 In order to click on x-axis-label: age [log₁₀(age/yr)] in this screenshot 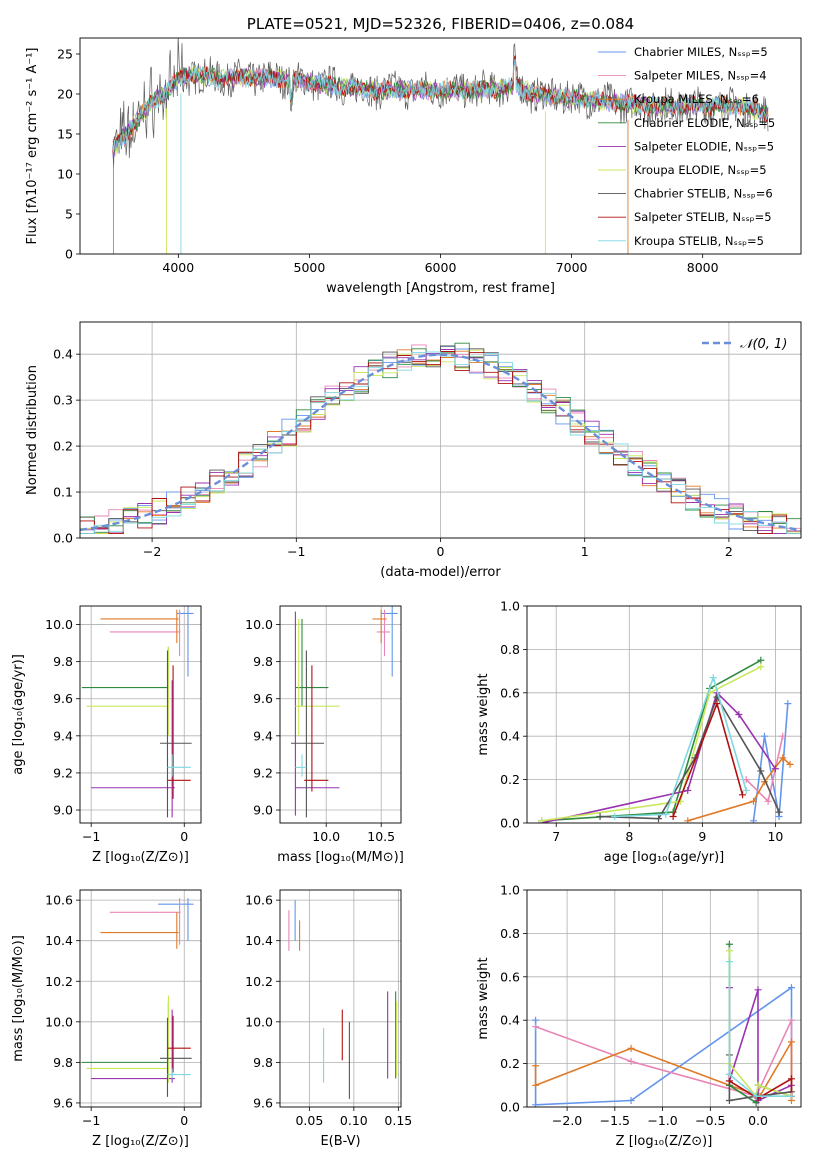, I will do `click(664, 857)`.